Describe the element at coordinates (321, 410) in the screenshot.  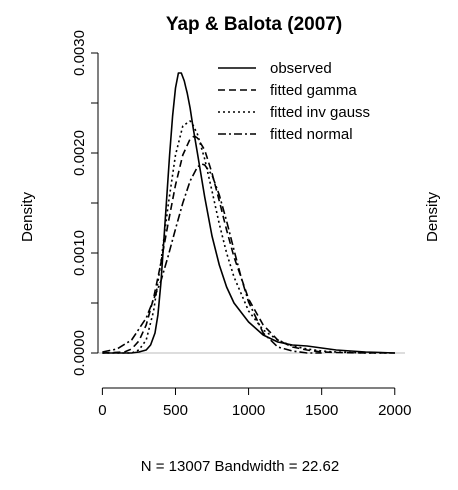
I see `x-tick-label: 1500` at that location.